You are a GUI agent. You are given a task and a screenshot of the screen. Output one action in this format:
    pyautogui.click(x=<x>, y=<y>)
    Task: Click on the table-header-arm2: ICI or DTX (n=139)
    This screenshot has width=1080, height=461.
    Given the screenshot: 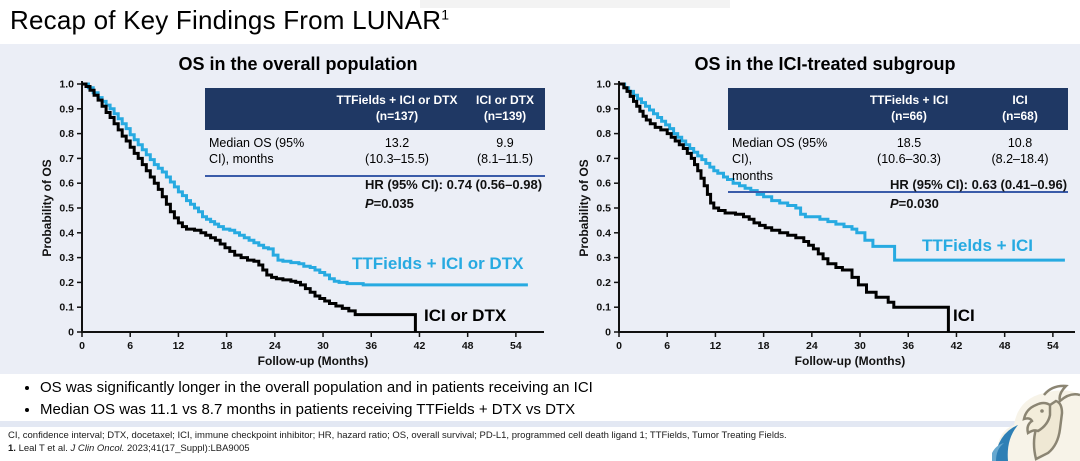 What is the action you would take?
    pyautogui.click(x=504, y=108)
    